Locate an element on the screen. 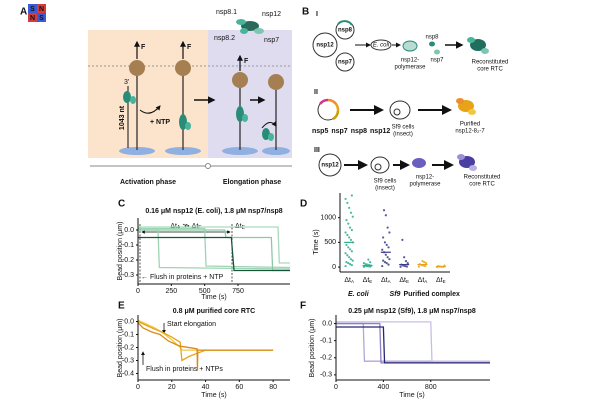 The width and height of the screenshot is (600, 400). host-label: Sf9 cells is located at coordinates (385, 182).